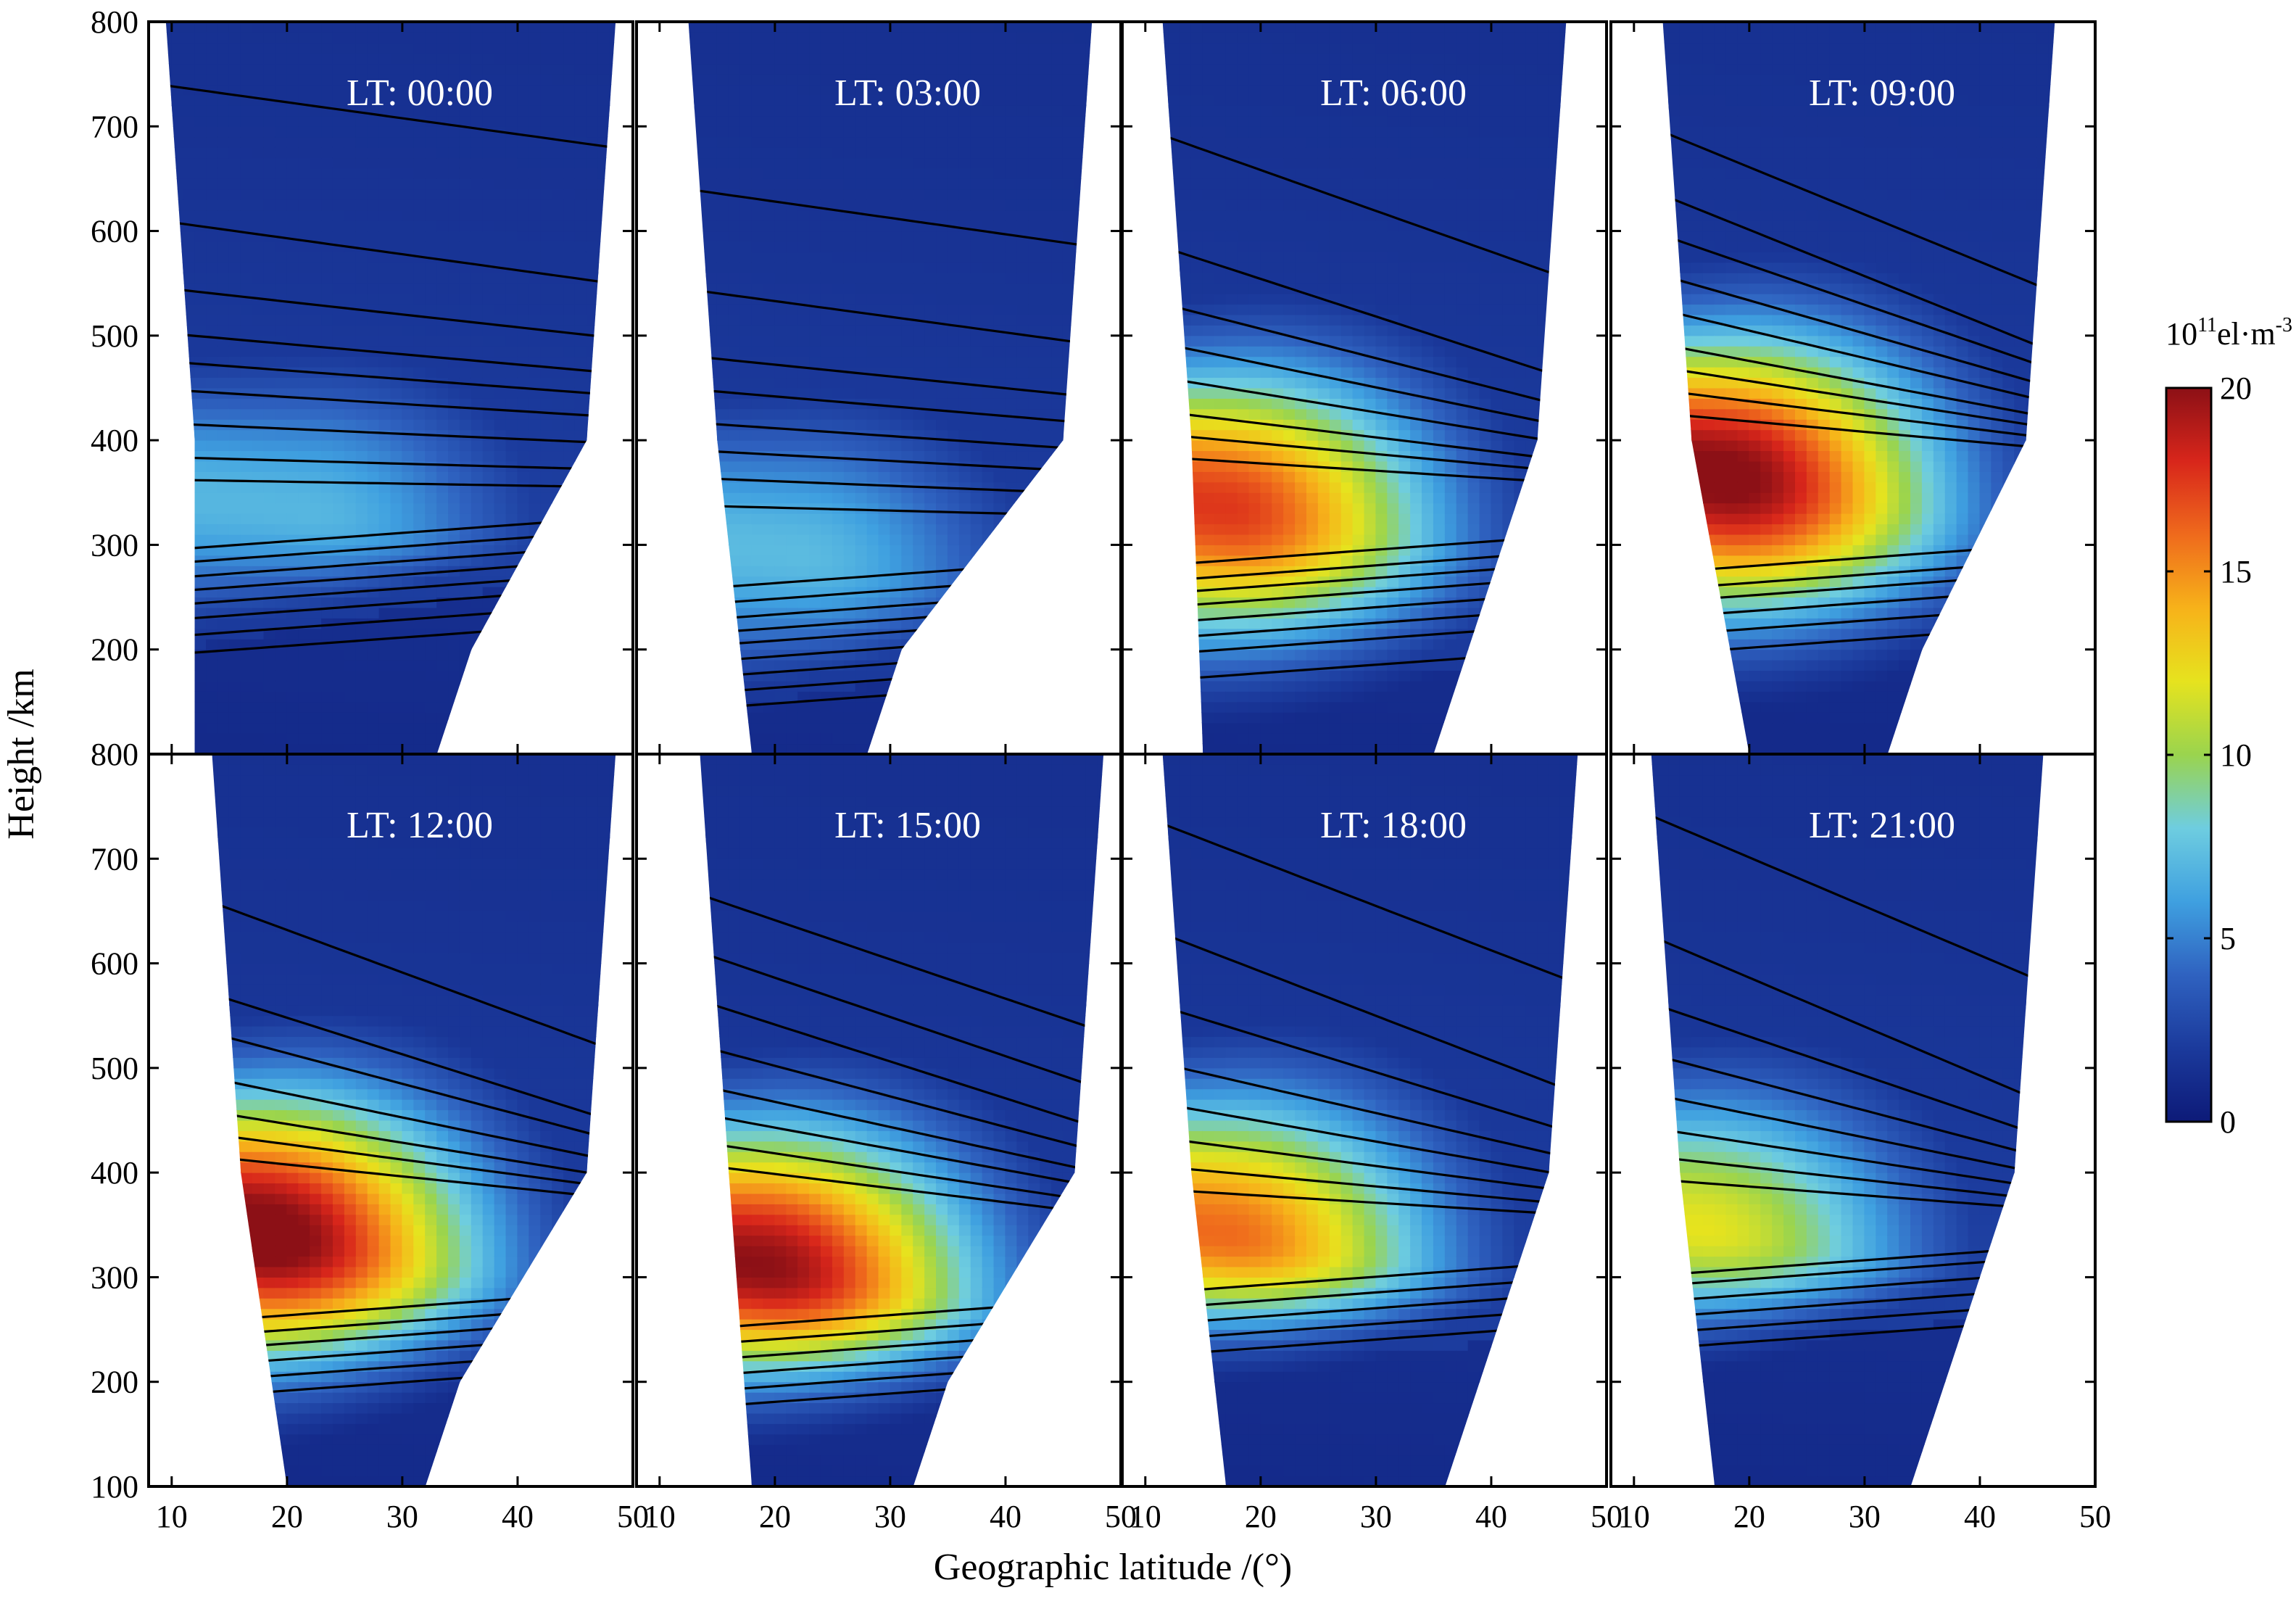  I want to click on y-tick-label: 200, so click(114, 650).